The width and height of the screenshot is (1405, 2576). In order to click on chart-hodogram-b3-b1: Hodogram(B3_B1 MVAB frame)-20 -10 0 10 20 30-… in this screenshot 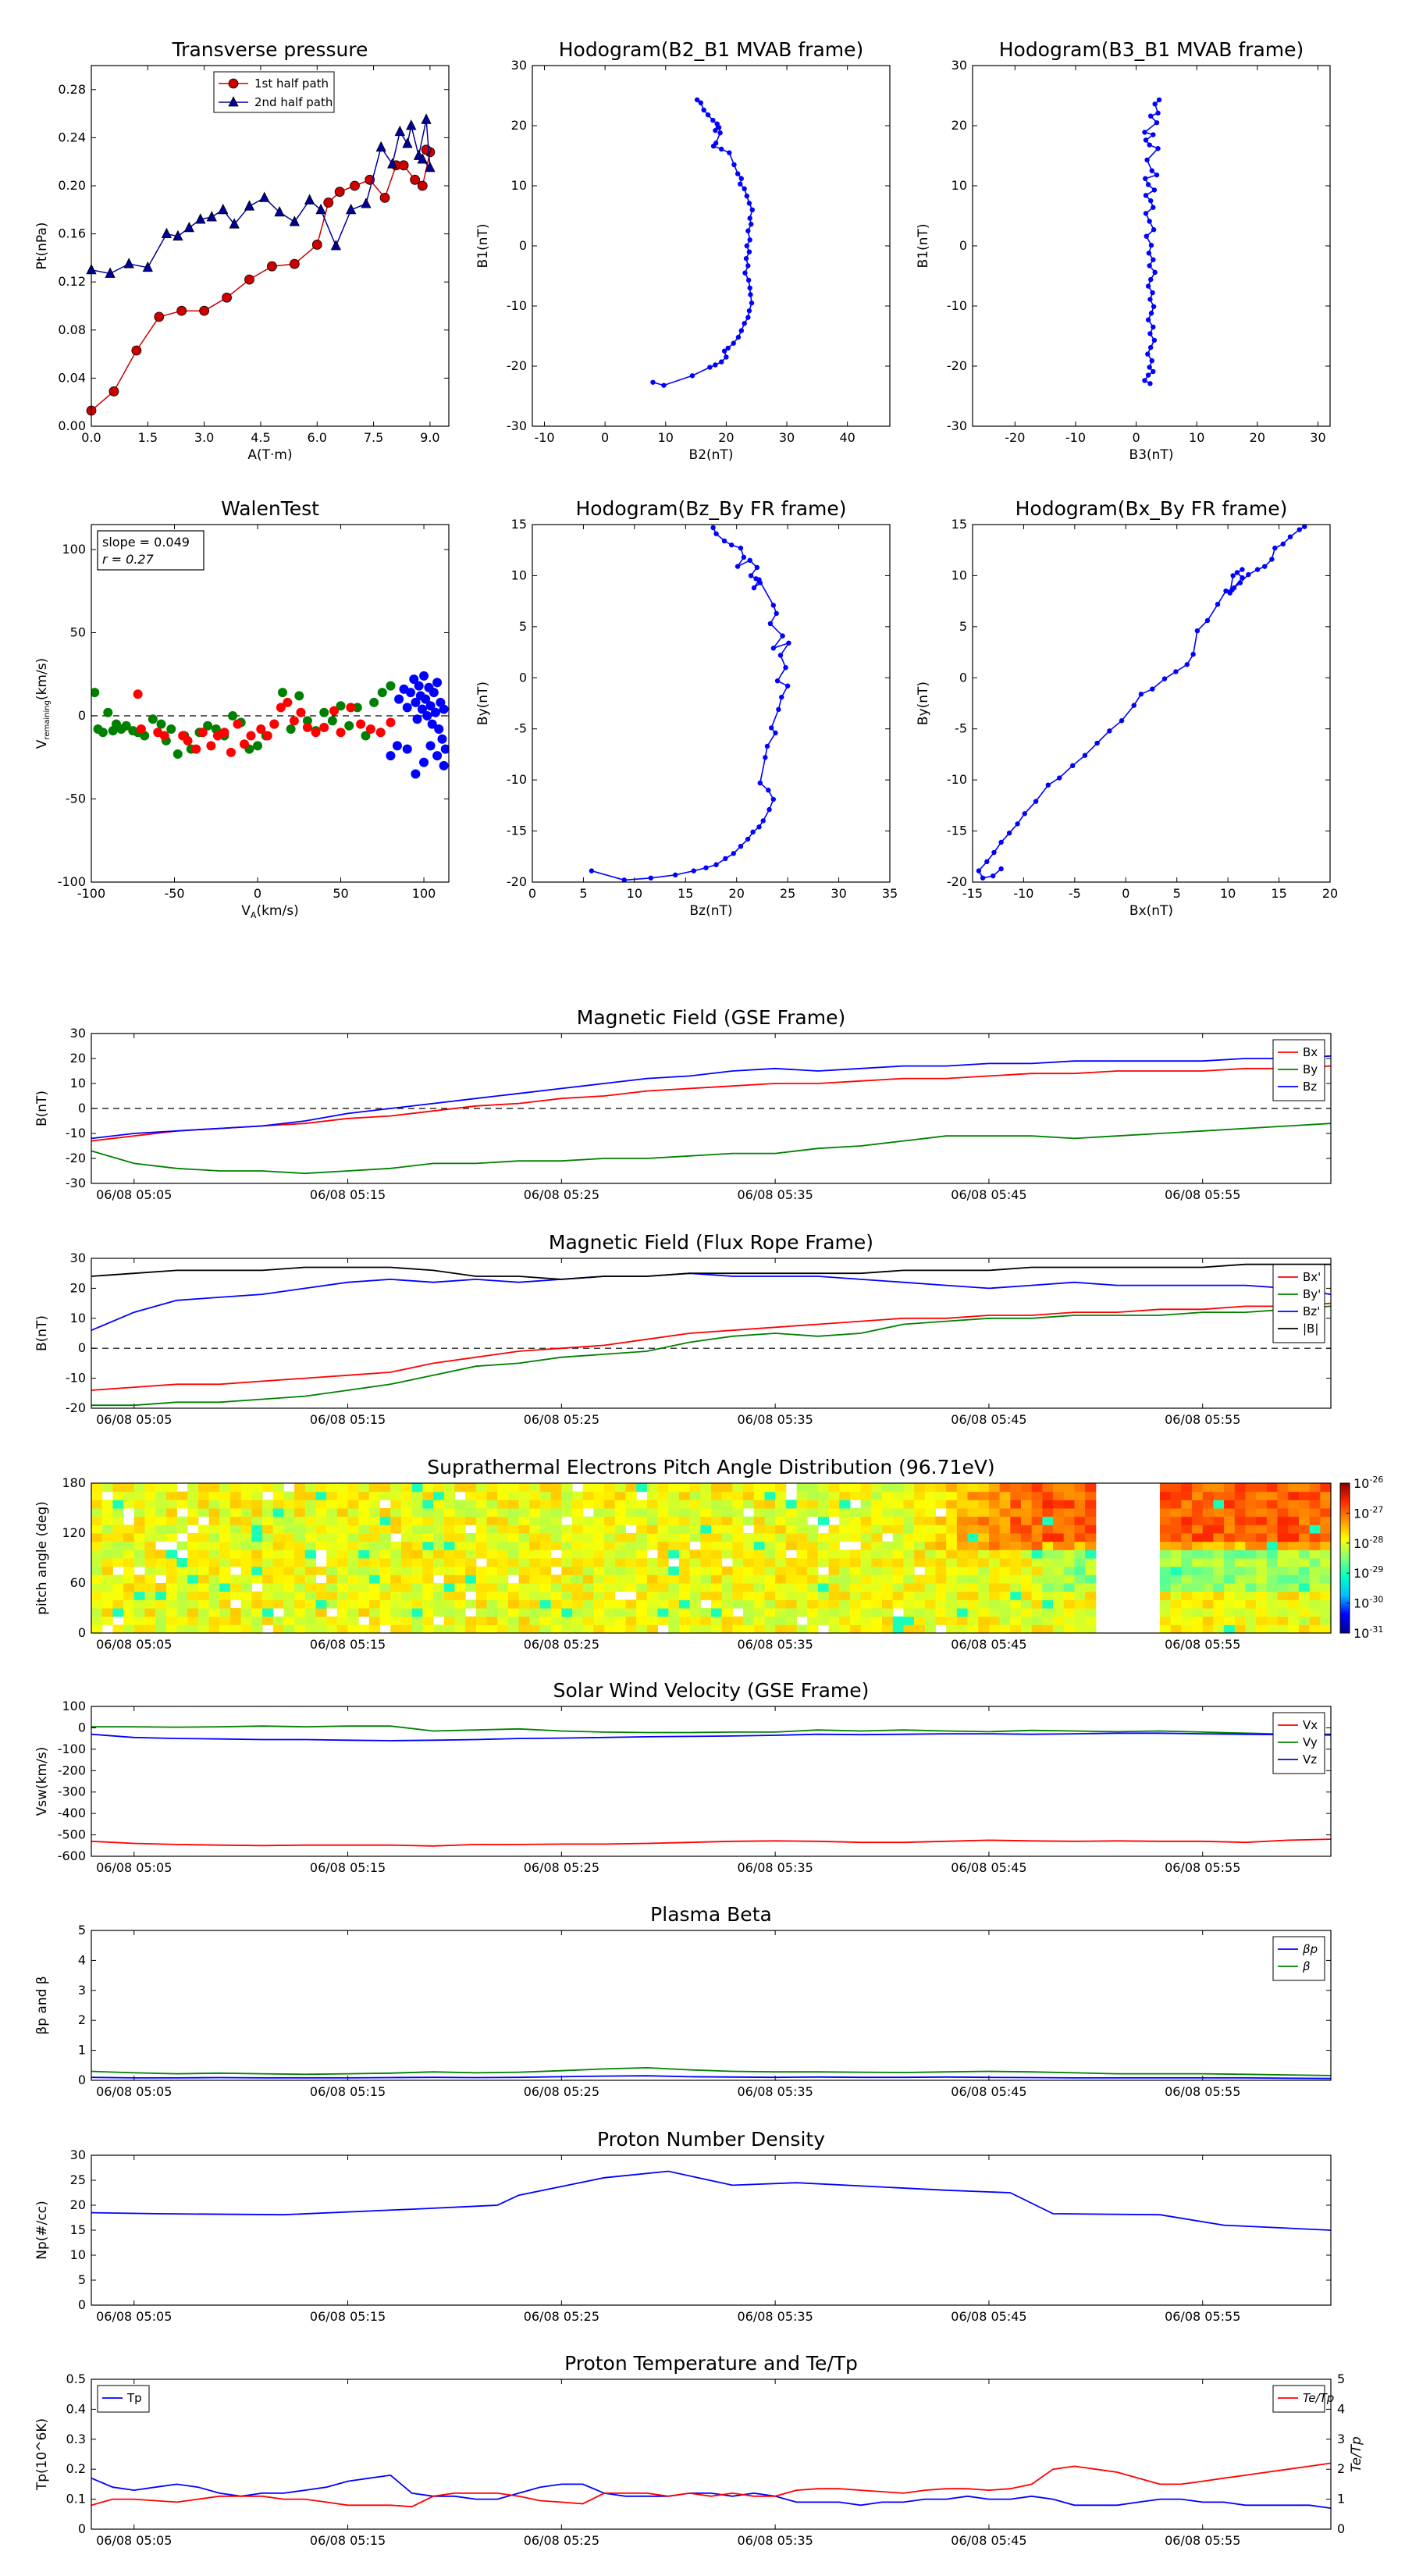, I will do `click(1123, 250)`.